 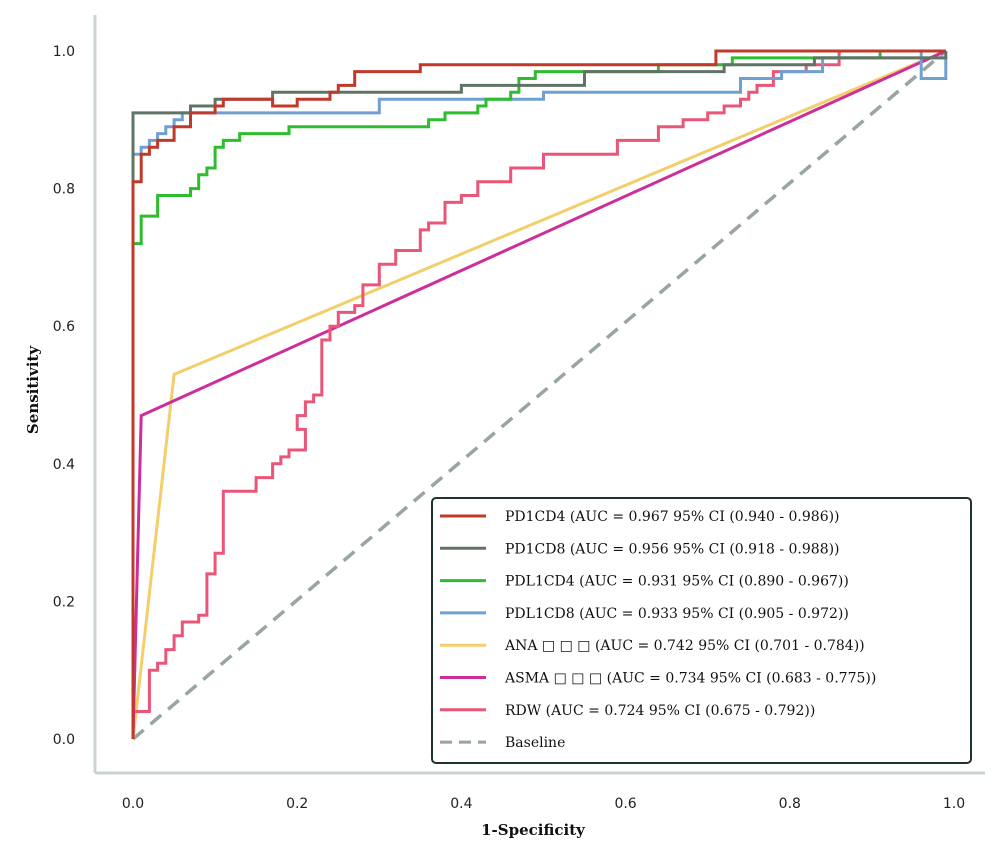 I want to click on y-tick-label: 0.6, so click(x=64, y=327).